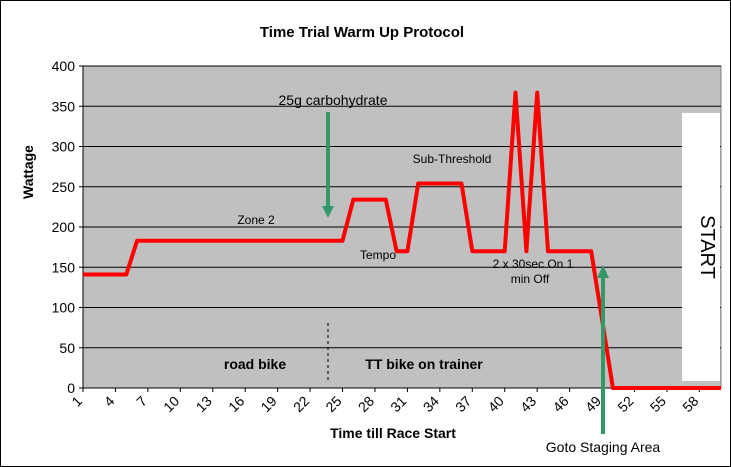 Image resolution: width=731 pixels, height=467 pixels. What do you see at coordinates (378, 255) in the screenshot?
I see `annotation-tempo: Tempo` at bounding box center [378, 255].